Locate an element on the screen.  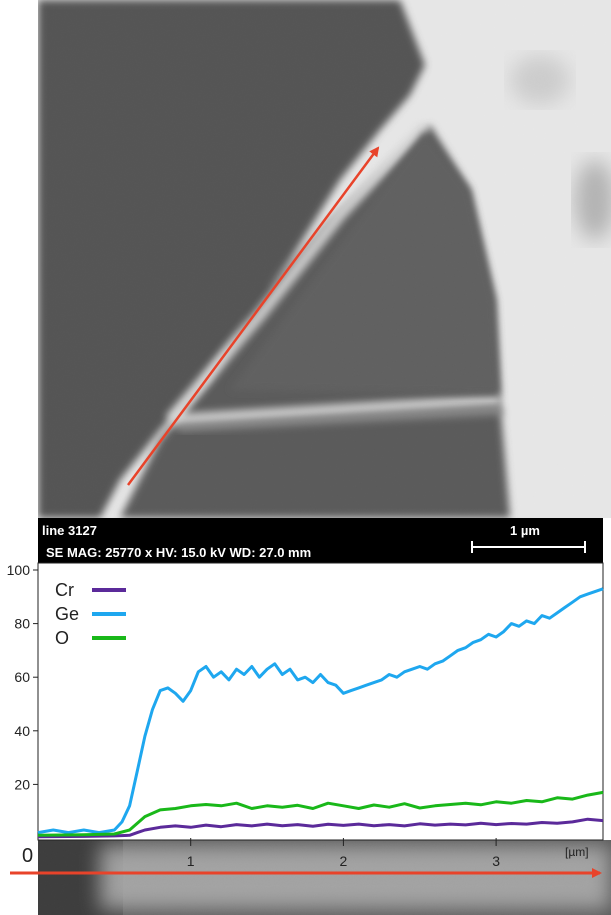
sem-info-label: SE MAG: 25770 x HV: 15.0 kV WD: 27.0 mm is located at coordinates (178, 552).